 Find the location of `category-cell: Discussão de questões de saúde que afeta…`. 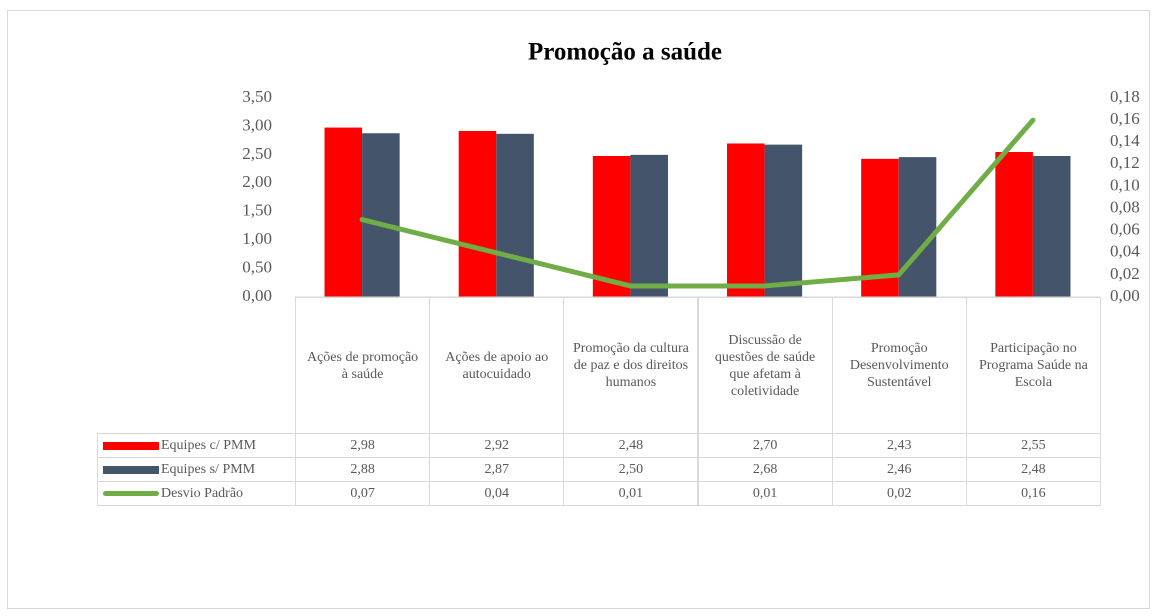

category-cell: Discussão de questões de saúde que afeta… is located at coordinates (765, 365).